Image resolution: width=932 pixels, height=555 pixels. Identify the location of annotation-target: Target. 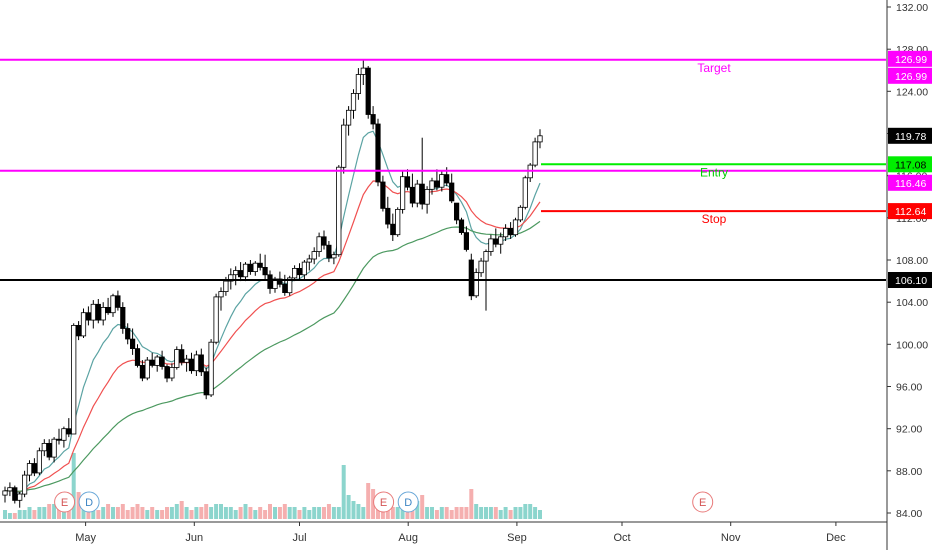
(714, 68).